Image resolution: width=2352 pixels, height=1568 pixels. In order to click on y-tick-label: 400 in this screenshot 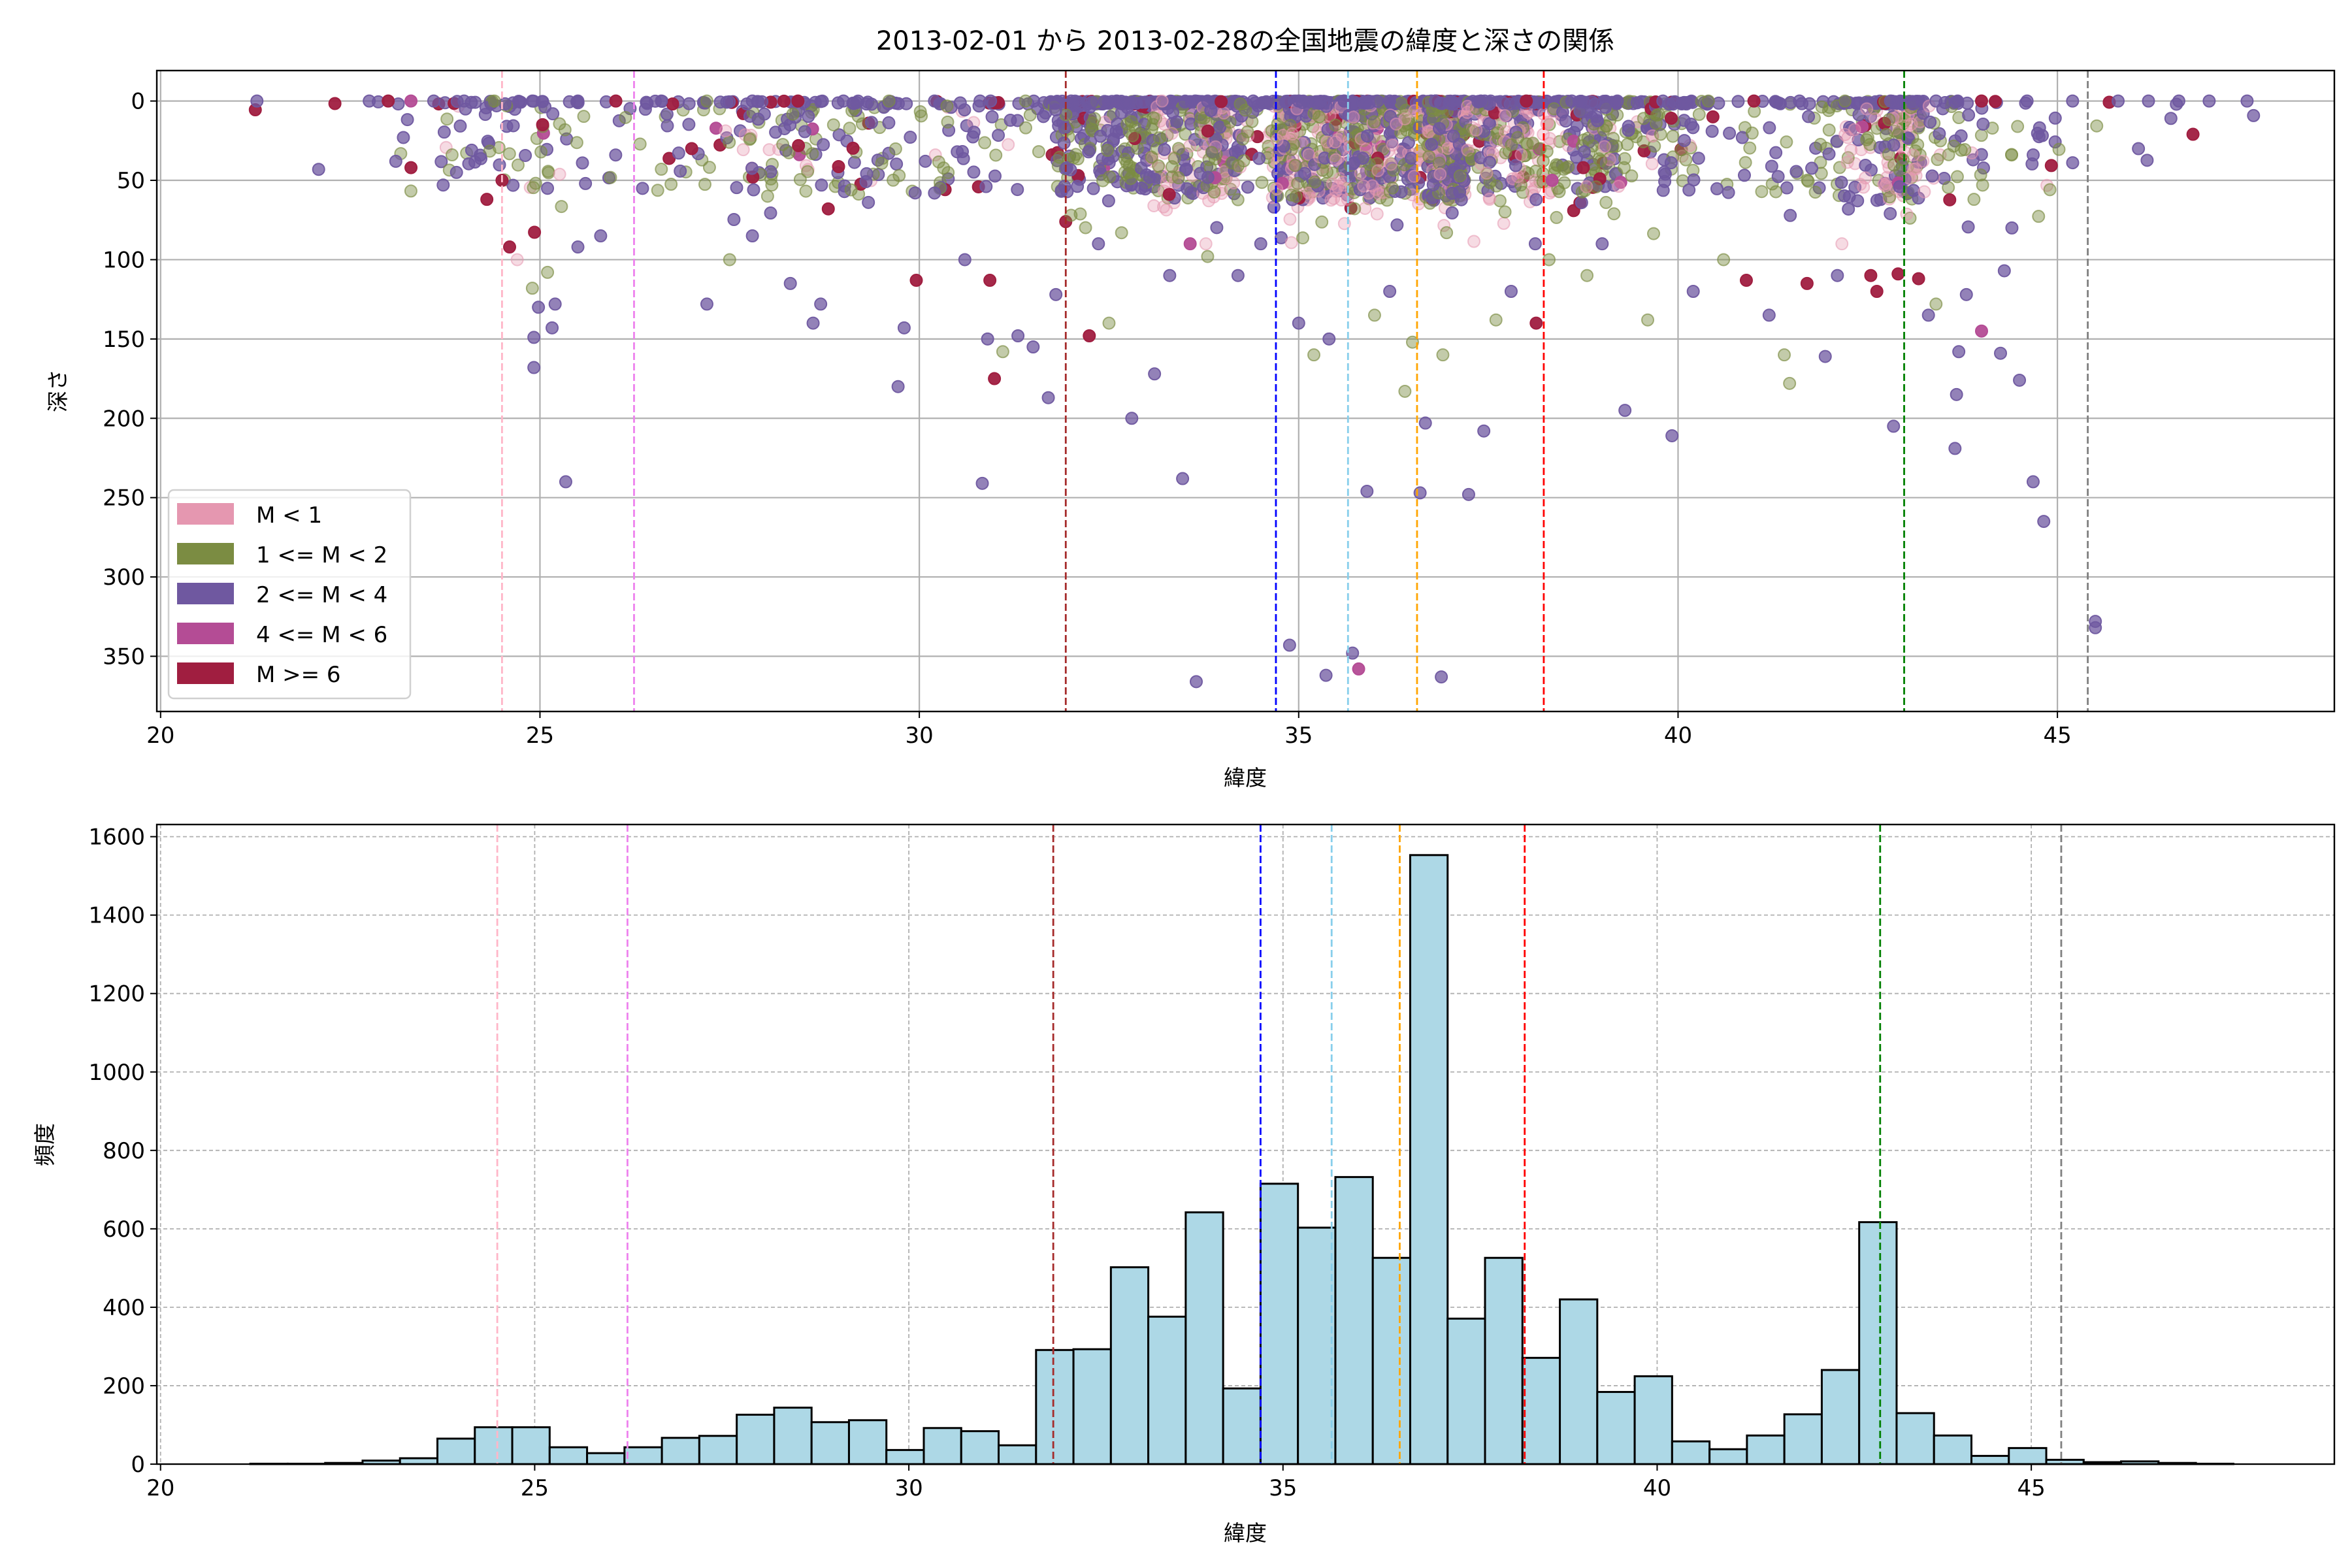, I will do `click(124, 1308)`.